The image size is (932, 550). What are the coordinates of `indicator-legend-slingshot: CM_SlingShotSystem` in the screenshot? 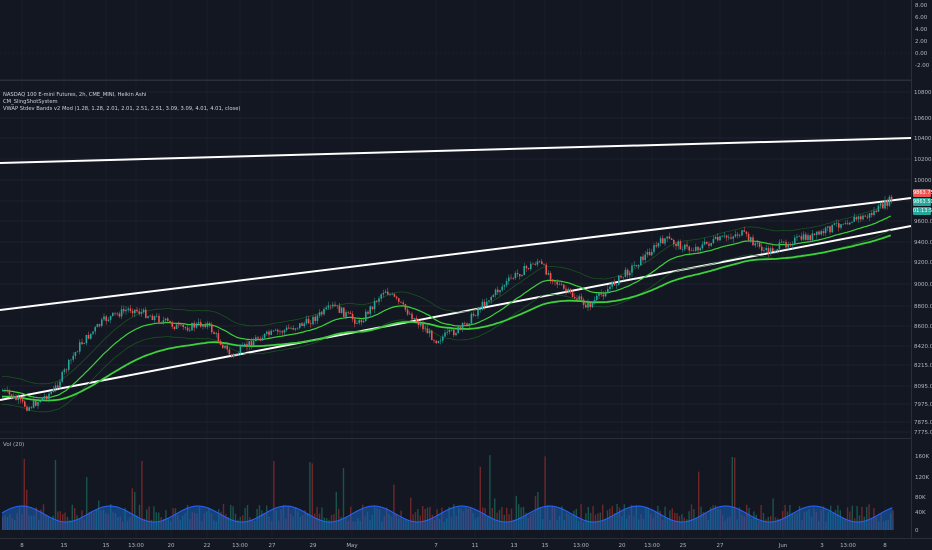 It's located at (30, 102).